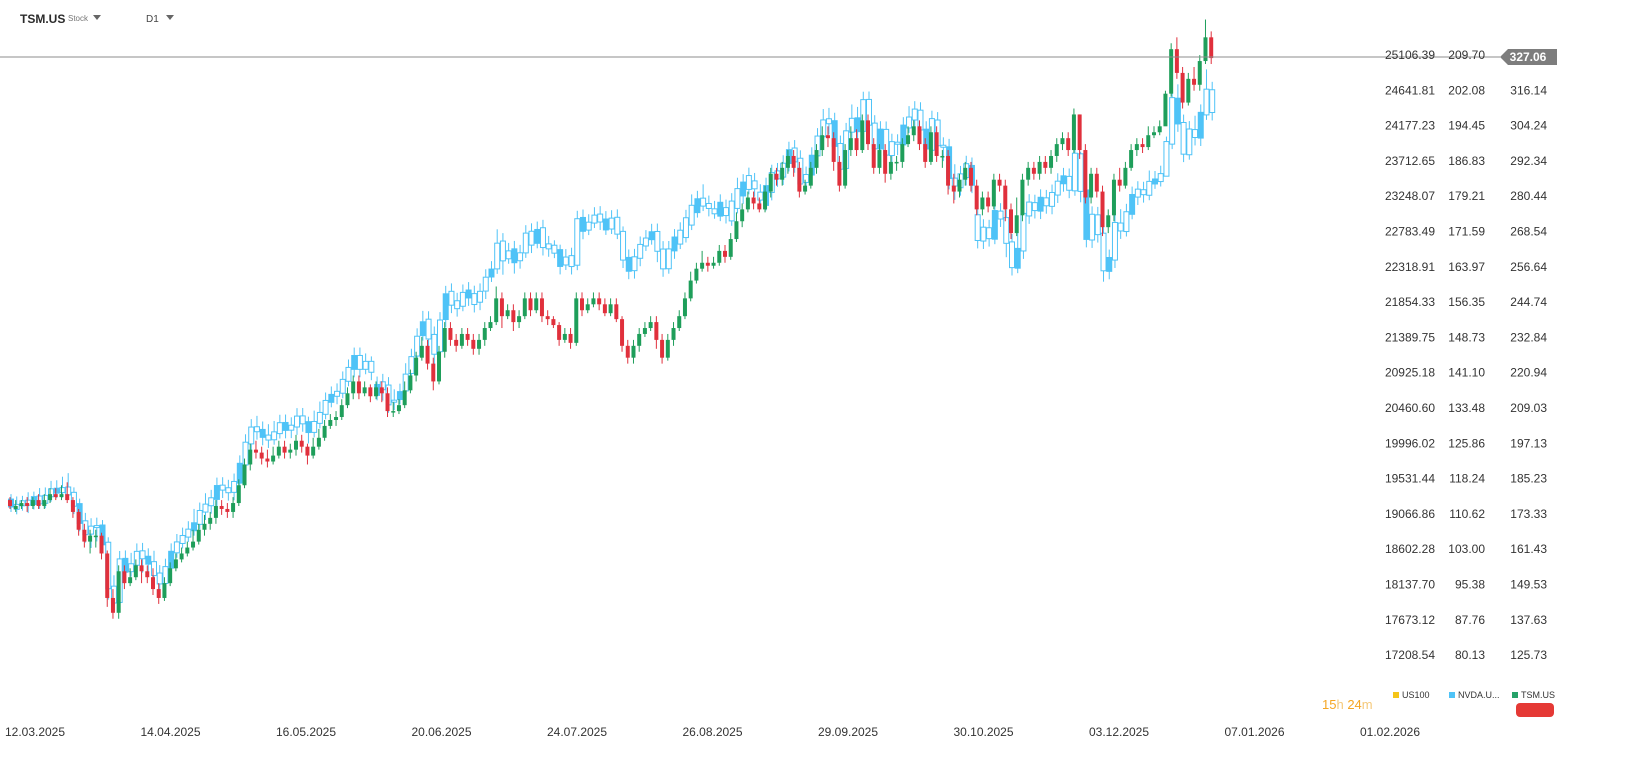 The image size is (1635, 779). What do you see at coordinates (848, 732) in the screenshot?
I see `date-tick-label: 29.09.2025` at bounding box center [848, 732].